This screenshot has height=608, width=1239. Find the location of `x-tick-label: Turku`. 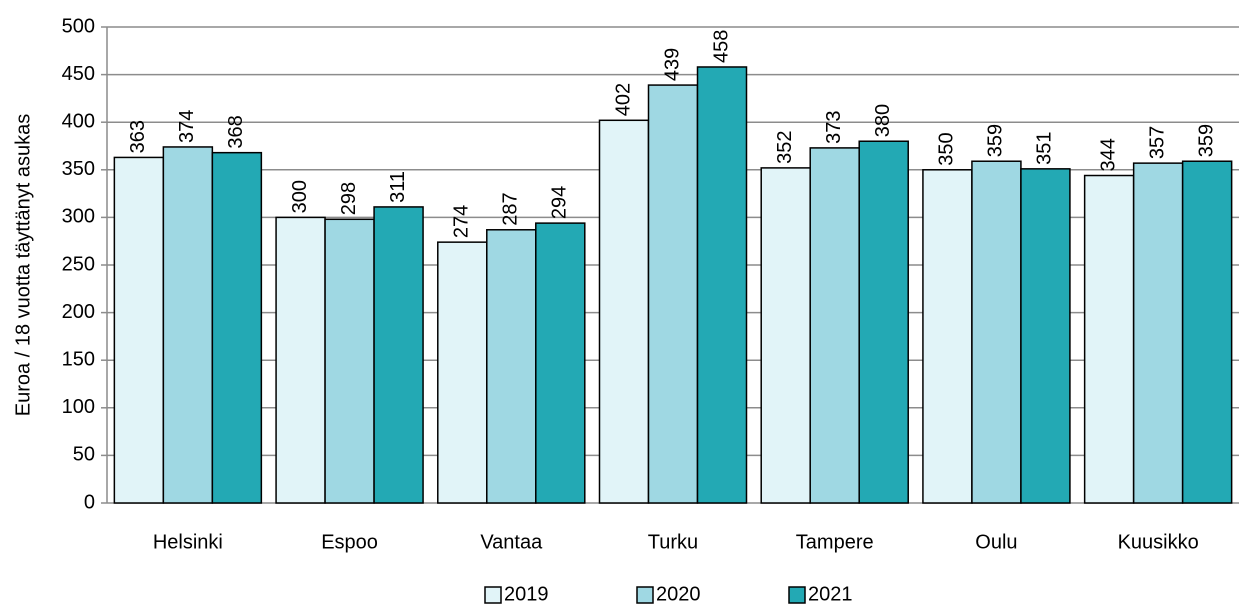

x-tick-label: Turku is located at coordinates (673, 542).